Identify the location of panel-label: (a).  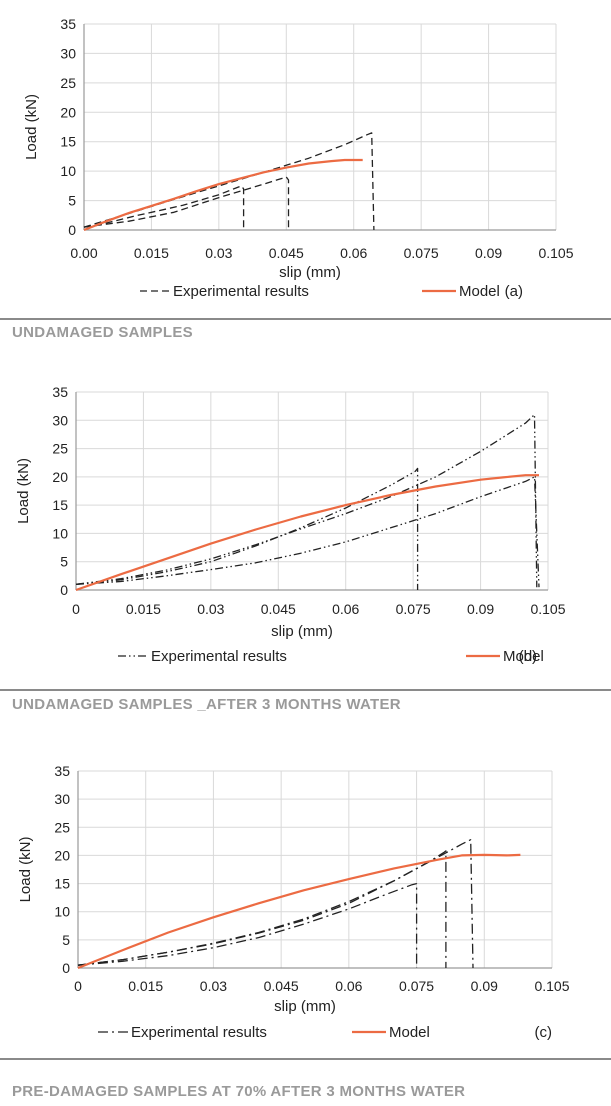
(514, 291).